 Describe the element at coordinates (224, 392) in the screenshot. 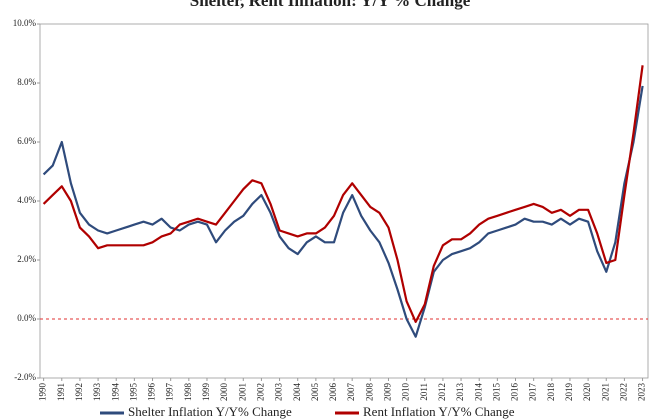

I see `x-tick-label: 2000` at that location.